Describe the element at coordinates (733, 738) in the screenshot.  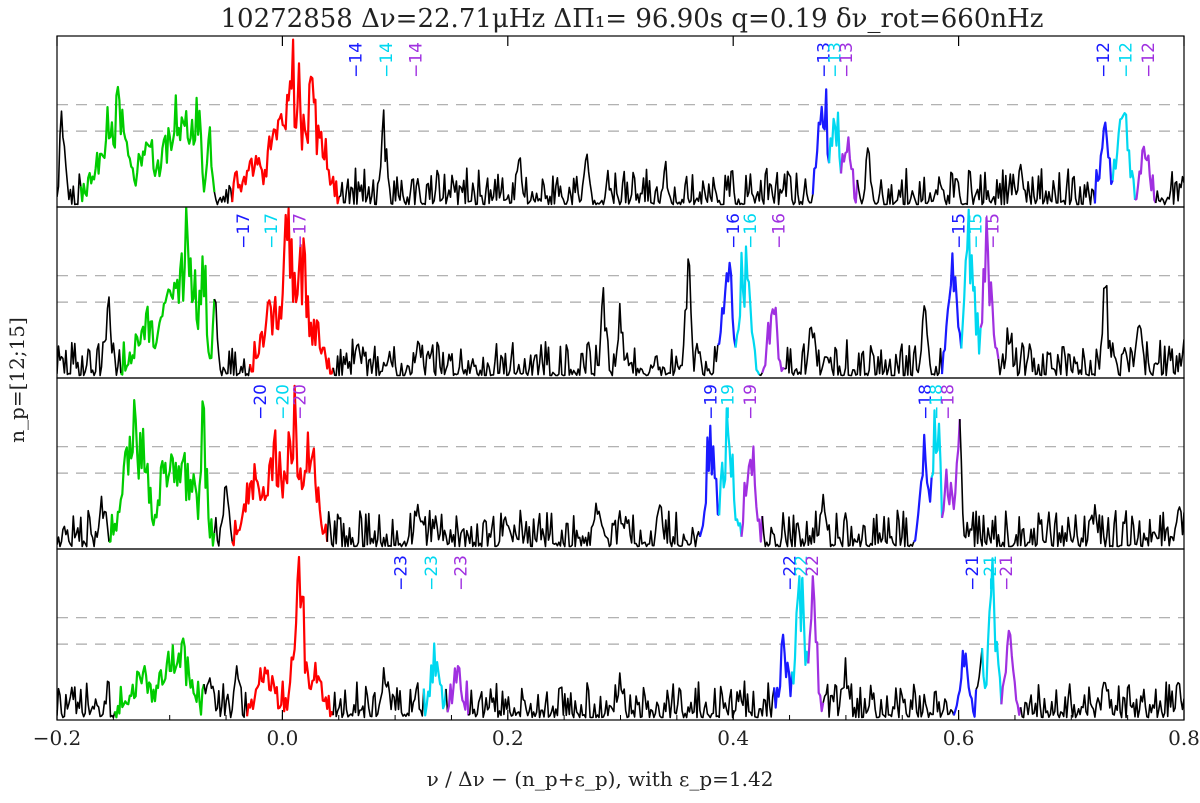
I see `x-tick-label: 0.4` at that location.